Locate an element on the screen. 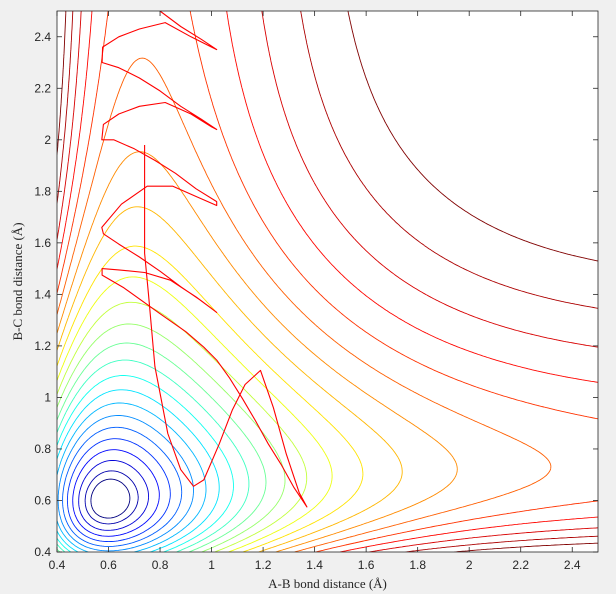 The width and height of the screenshot is (616, 594). y-tick-label: 1.6 is located at coordinates (42, 243).